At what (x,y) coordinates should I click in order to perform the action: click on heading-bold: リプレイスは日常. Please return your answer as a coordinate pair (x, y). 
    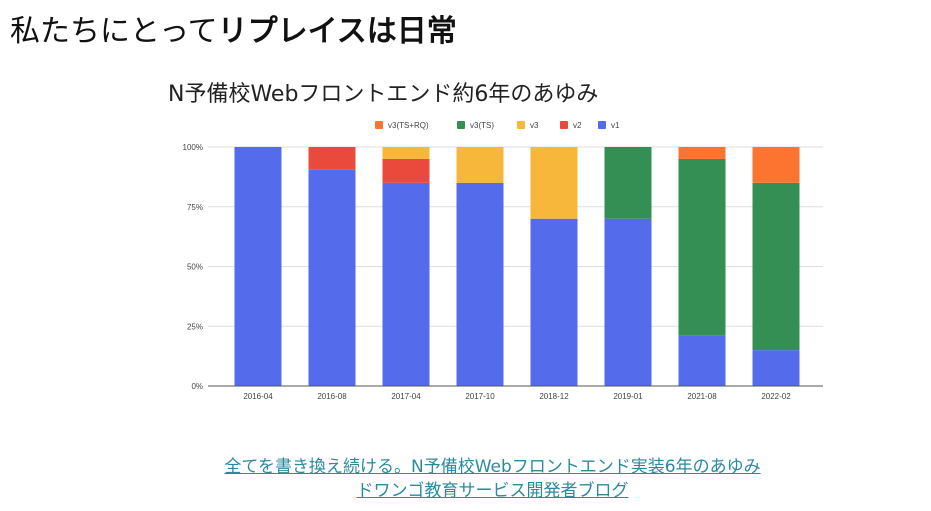
    Looking at the image, I should click on (337, 31).